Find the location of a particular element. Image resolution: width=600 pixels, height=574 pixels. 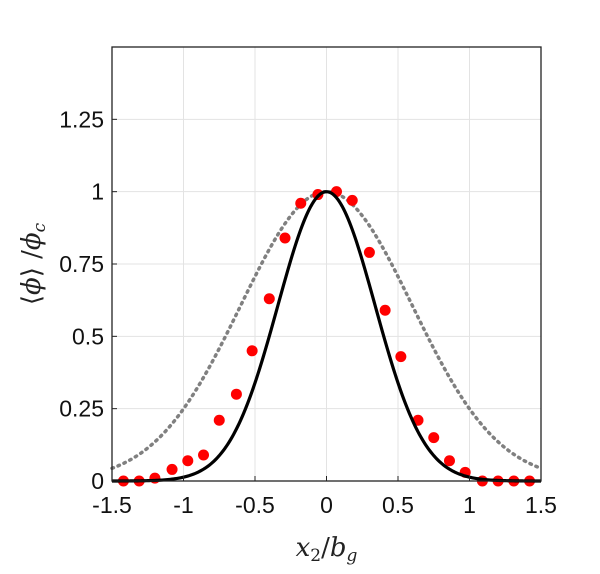

y-tick-label: 1.25 is located at coordinates (81, 119).